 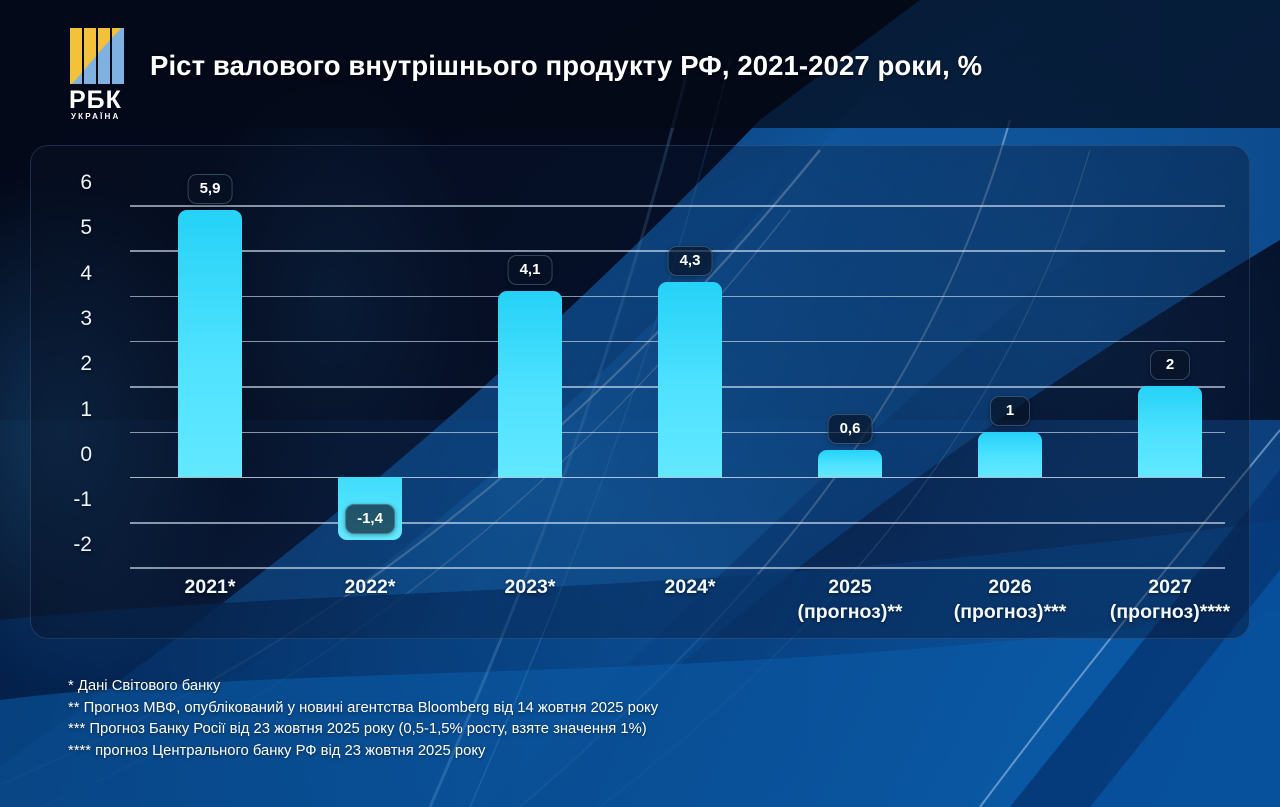 I want to click on bar-column: -1,4 2022*, so click(x=370, y=392).